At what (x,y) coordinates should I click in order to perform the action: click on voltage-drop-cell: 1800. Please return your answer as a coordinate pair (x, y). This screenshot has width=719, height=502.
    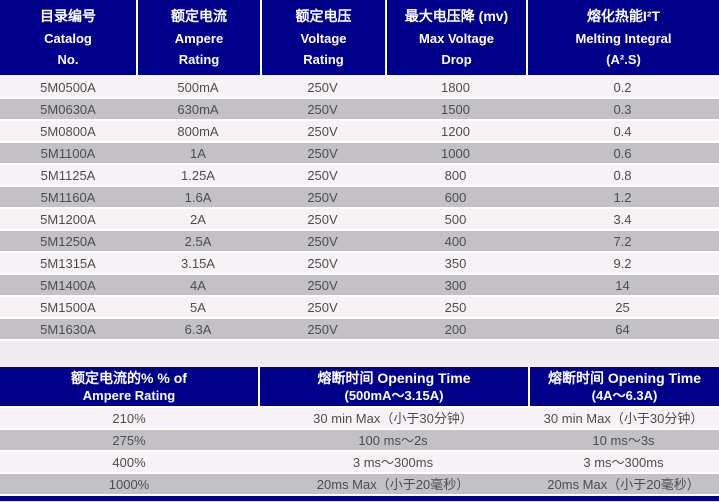
    Looking at the image, I should click on (455, 87).